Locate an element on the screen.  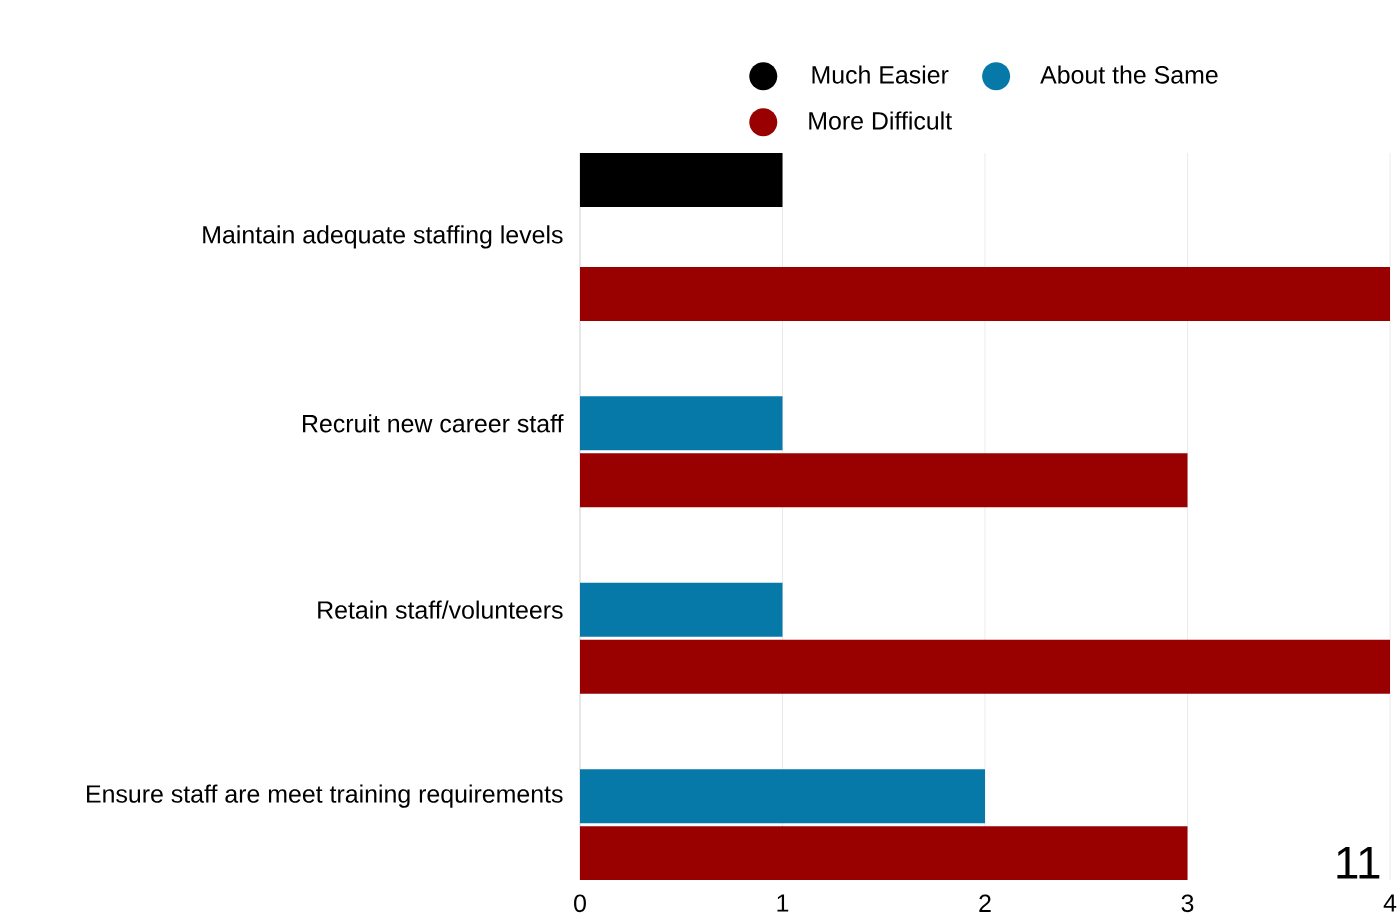
annotation: 11 is located at coordinates (1358, 862).